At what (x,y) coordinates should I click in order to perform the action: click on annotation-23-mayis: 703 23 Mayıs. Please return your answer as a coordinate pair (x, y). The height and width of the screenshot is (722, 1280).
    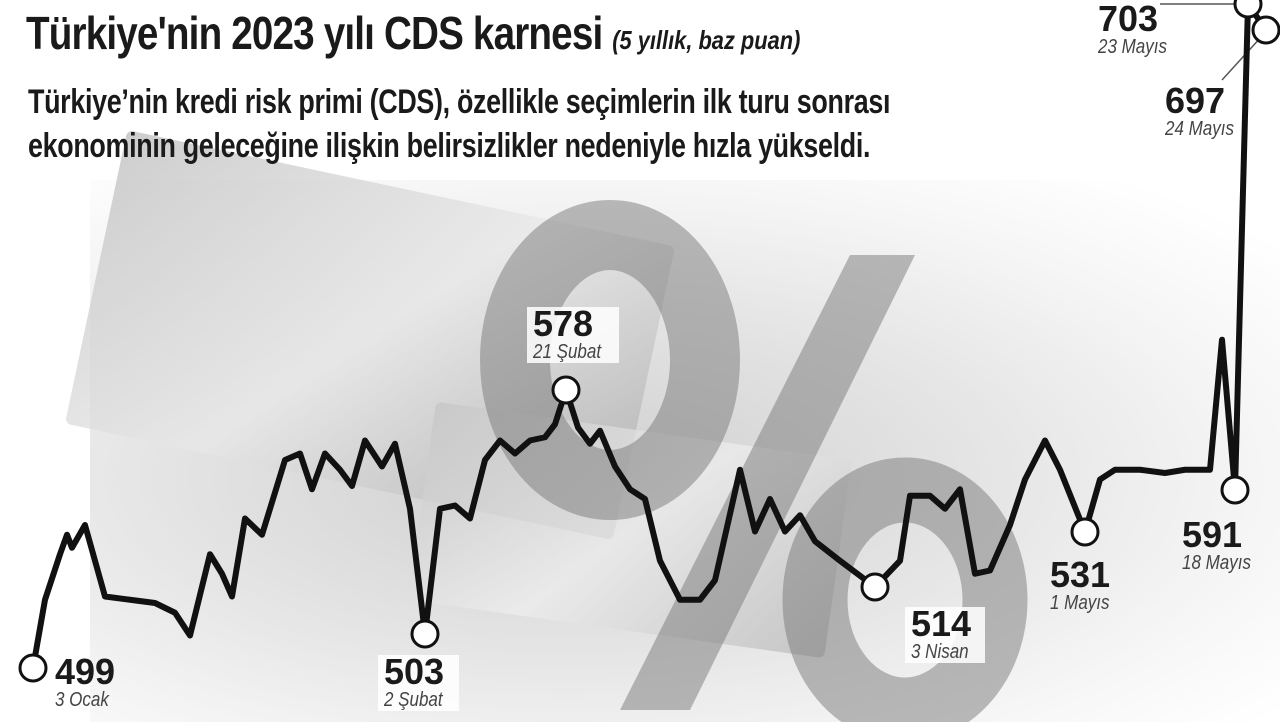
    Looking at the image, I should click on (1138, 29).